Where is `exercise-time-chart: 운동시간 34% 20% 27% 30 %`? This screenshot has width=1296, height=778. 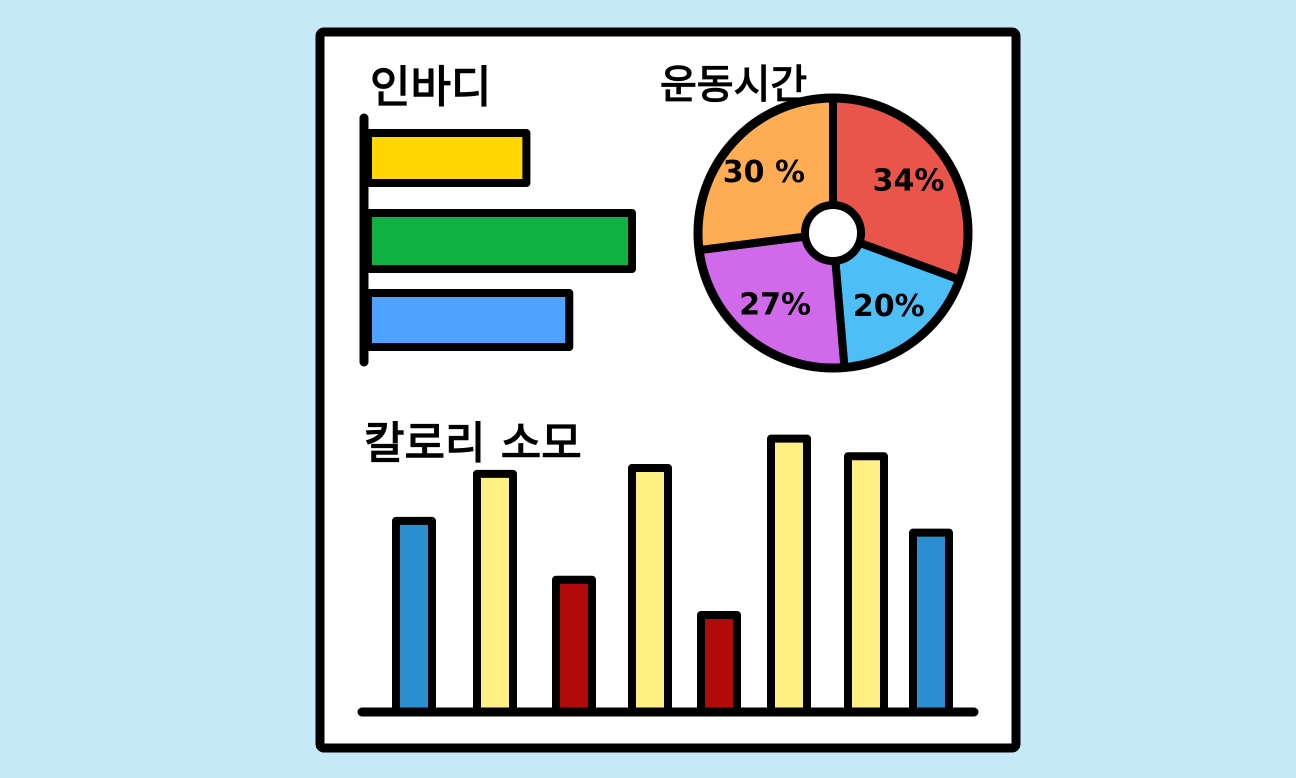
exercise-time-chart: 운동시간 34% 20% 27% 30 % is located at coordinates (816, 217).